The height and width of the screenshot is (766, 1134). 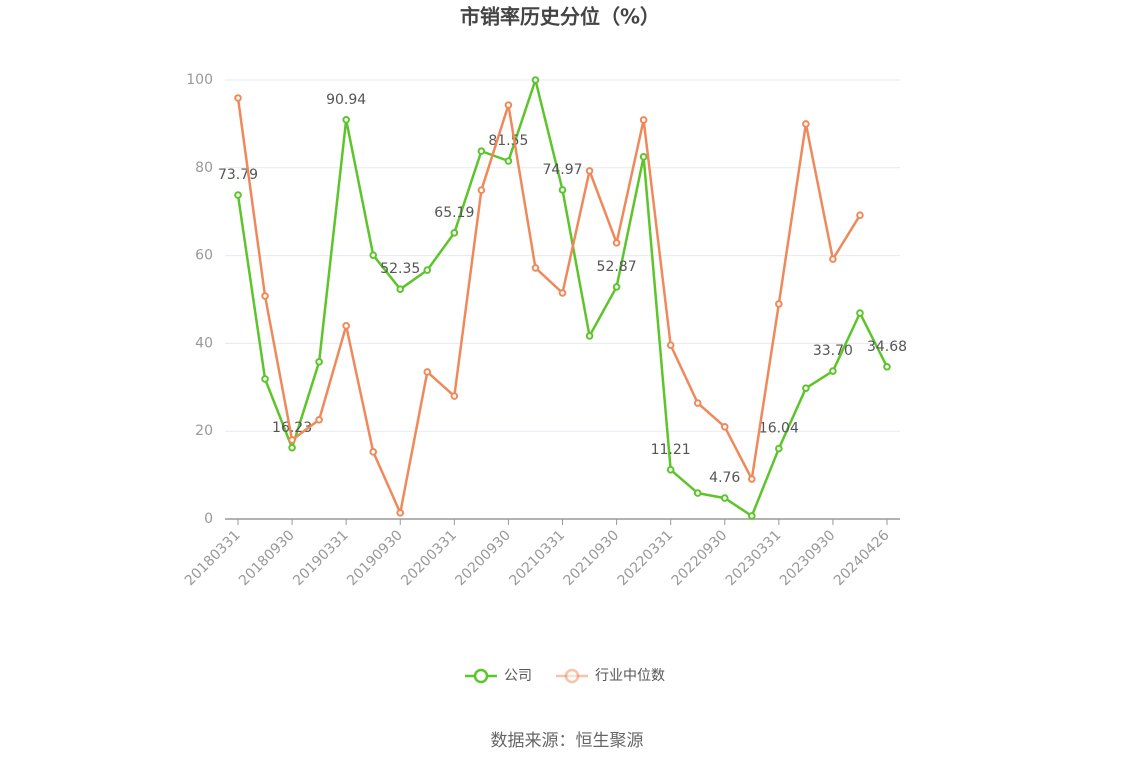 What do you see at coordinates (537, 558) in the screenshot?
I see `x-tick-label: 20210331` at bounding box center [537, 558].